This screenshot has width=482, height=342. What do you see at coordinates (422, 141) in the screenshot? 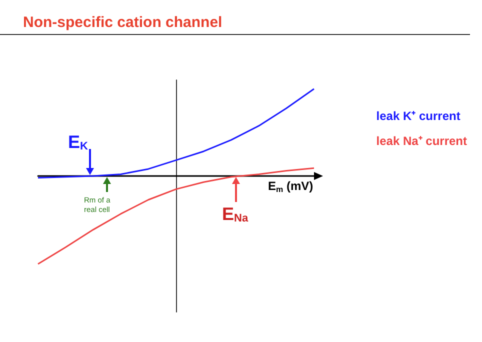
I see `text: leak Na⁺ current` at bounding box center [422, 141].